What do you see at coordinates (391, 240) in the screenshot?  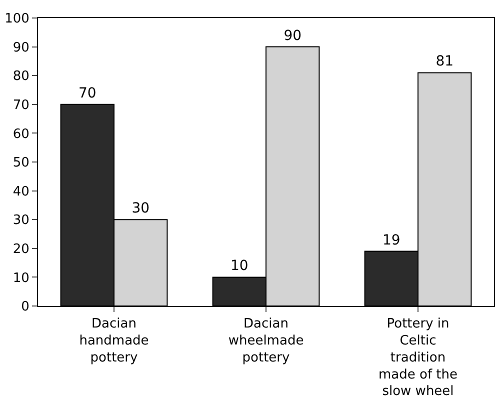 I see `data-label: 19` at bounding box center [391, 240].